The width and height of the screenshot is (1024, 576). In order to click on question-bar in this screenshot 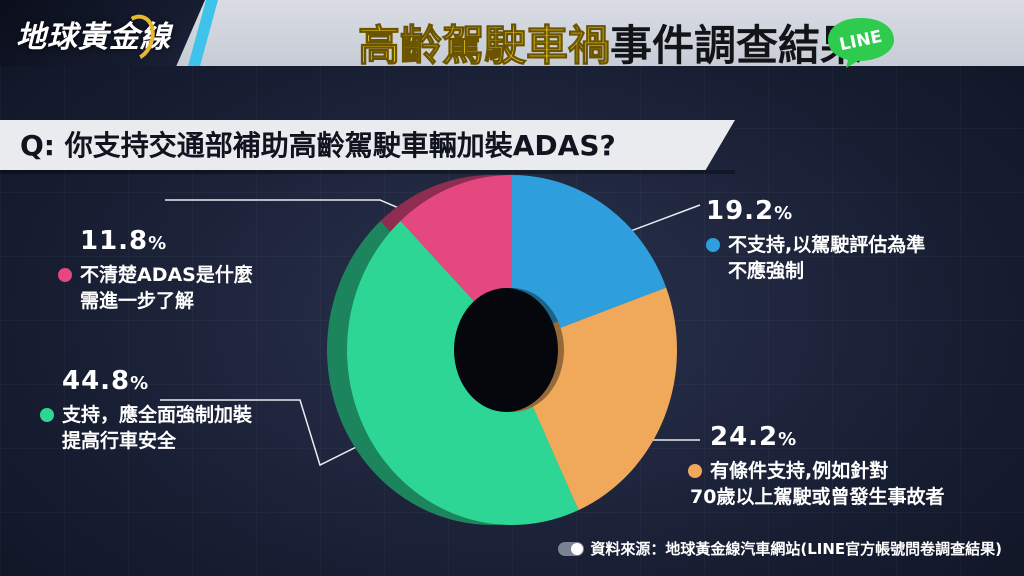, I will do `click(367, 145)`.